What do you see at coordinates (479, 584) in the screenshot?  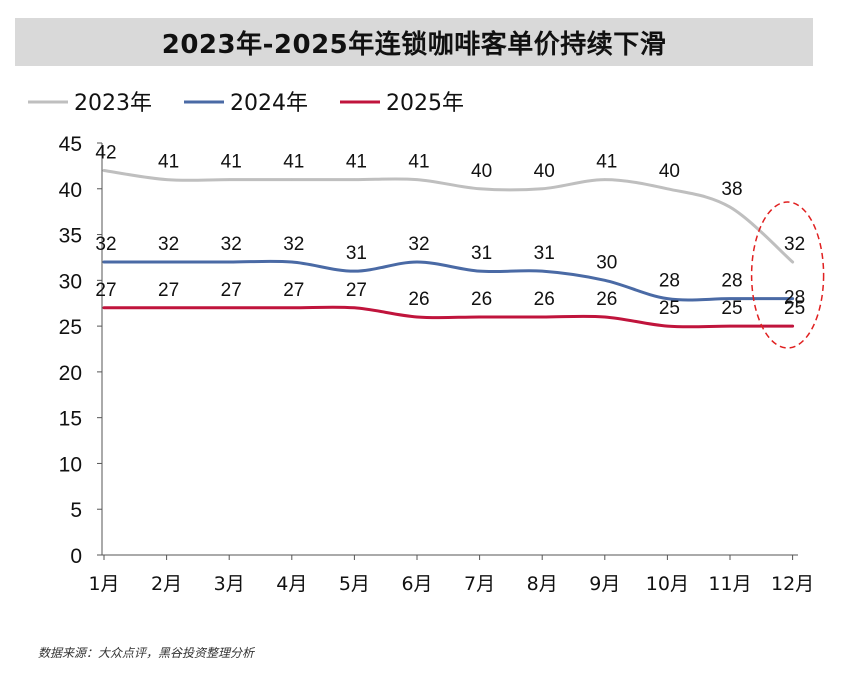 I see `x-tick-label: 7月` at bounding box center [479, 584].